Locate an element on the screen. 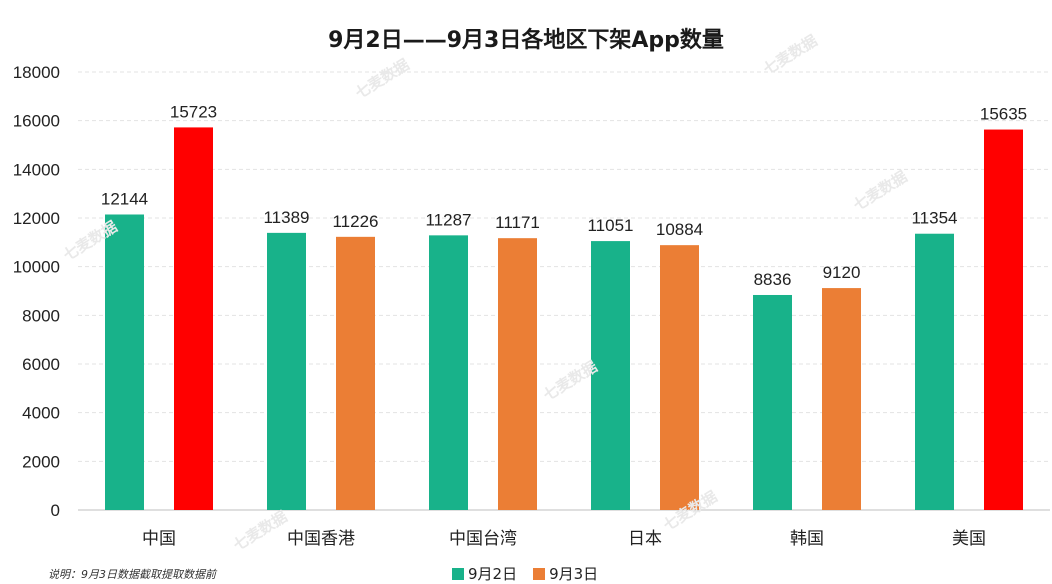 The image size is (1052, 584). legend-item: 9月2日 is located at coordinates (484, 573).